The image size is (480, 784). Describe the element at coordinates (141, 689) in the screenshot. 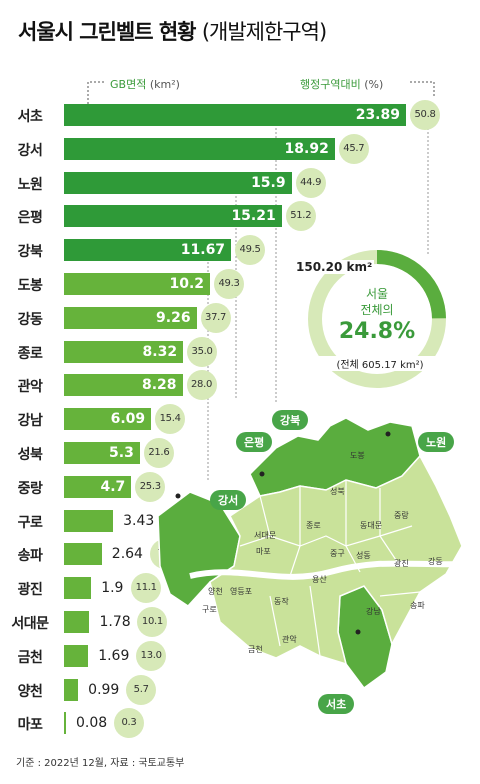

I see `ratio-circle: 5.7` at that location.